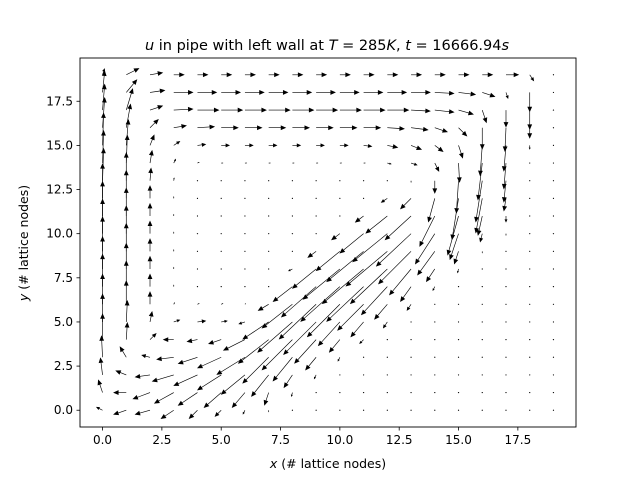 This screenshot has height=480, width=640. What do you see at coordinates (59, 190) in the screenshot?
I see `y-tick-label: 12.5` at bounding box center [59, 190].